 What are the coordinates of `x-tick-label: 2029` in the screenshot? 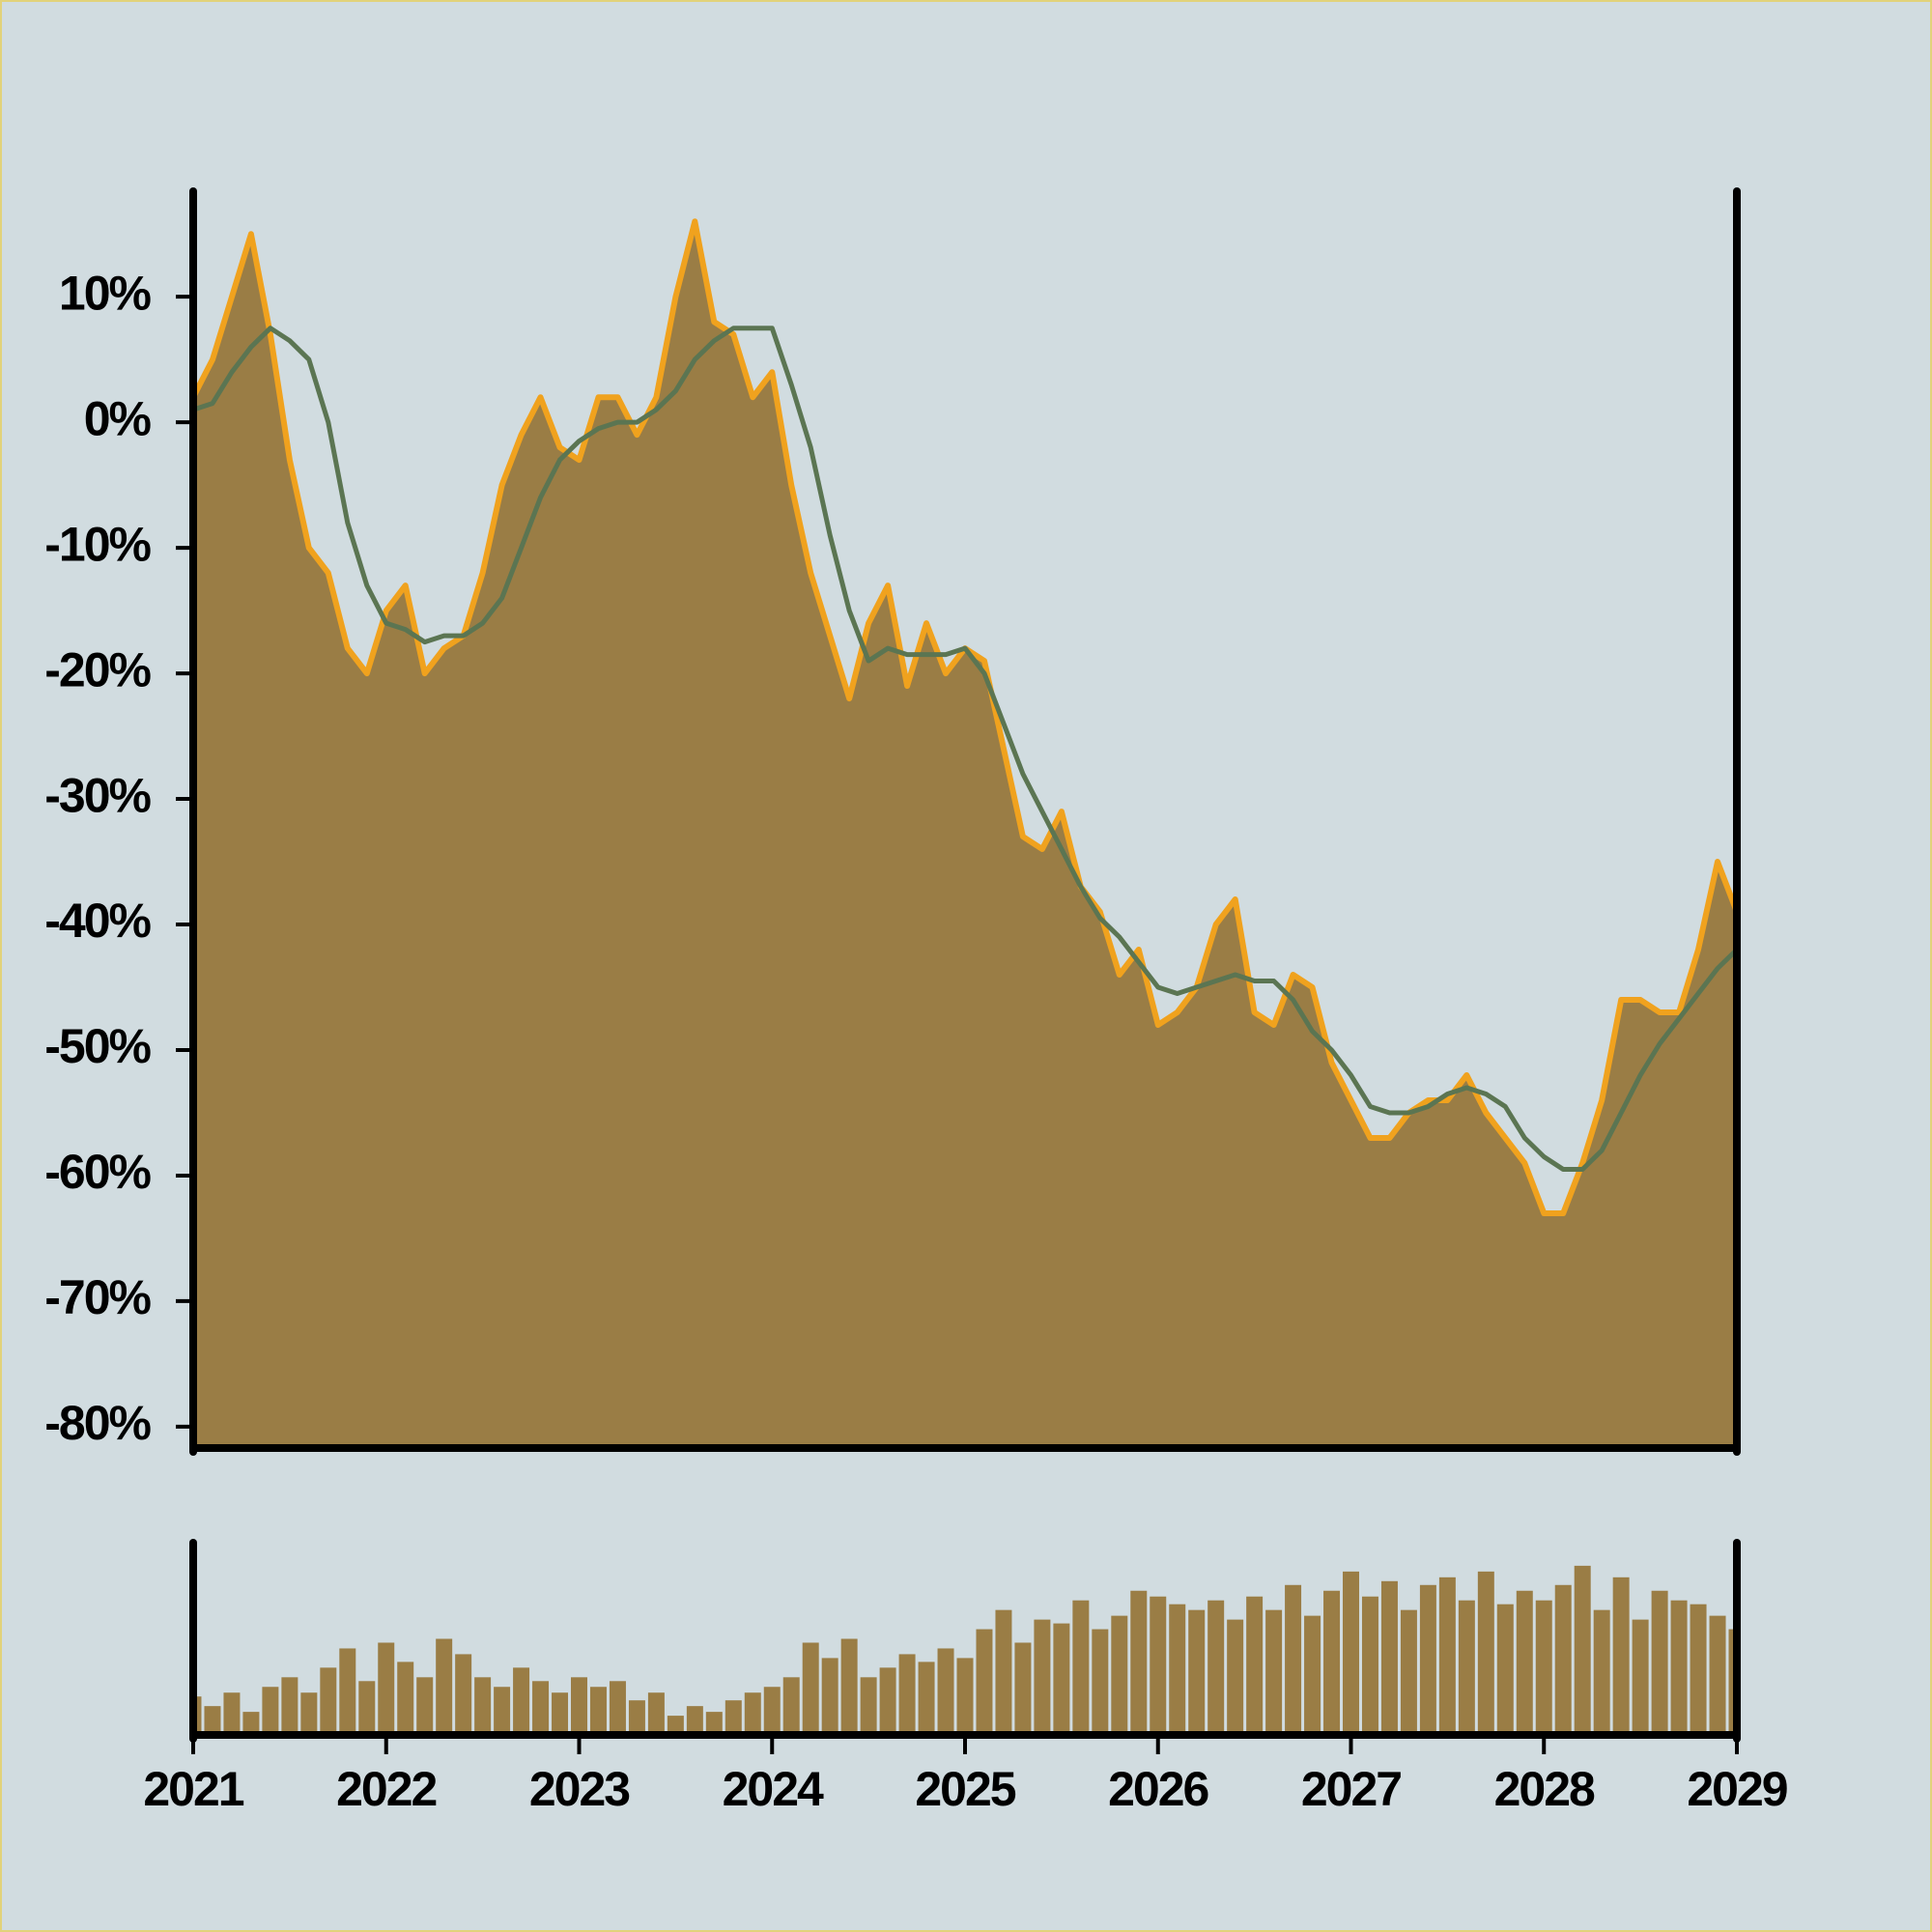 It's located at (1736, 1789).